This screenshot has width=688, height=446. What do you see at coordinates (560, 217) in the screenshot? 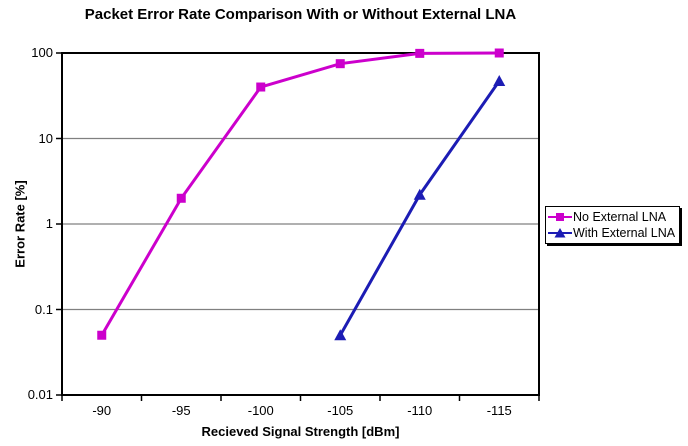
I see `legend-square-marker-icon` at bounding box center [560, 217].